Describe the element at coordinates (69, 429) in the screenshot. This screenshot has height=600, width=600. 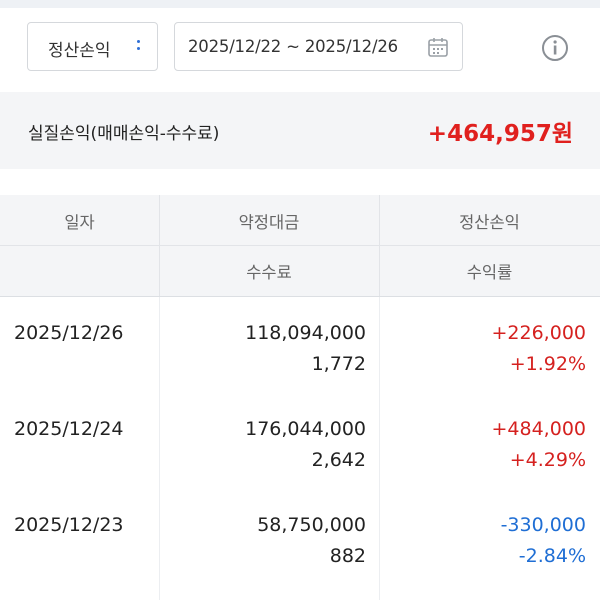
I see `row-date: 2025/12/24` at that location.